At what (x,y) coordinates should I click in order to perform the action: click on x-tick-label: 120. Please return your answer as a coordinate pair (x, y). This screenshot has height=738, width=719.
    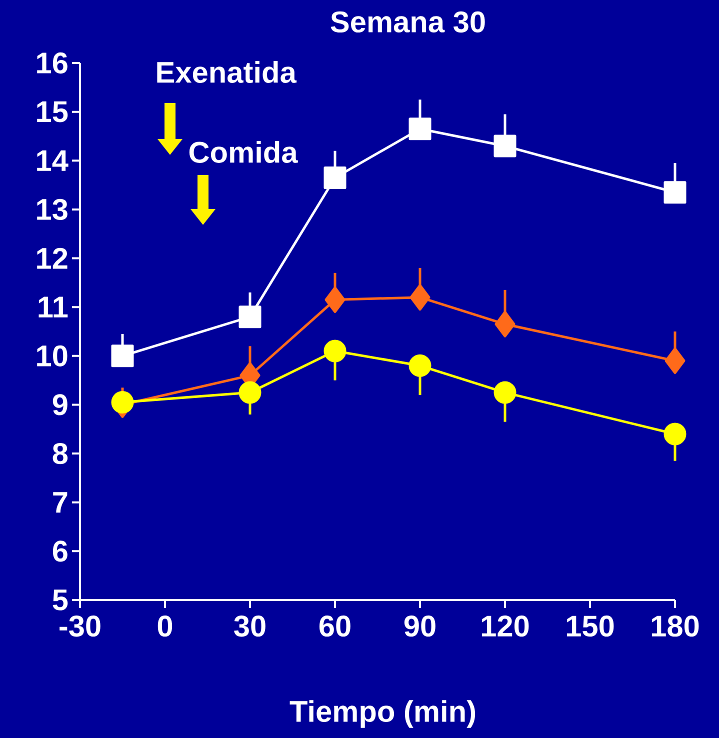
    Looking at the image, I should click on (505, 626).